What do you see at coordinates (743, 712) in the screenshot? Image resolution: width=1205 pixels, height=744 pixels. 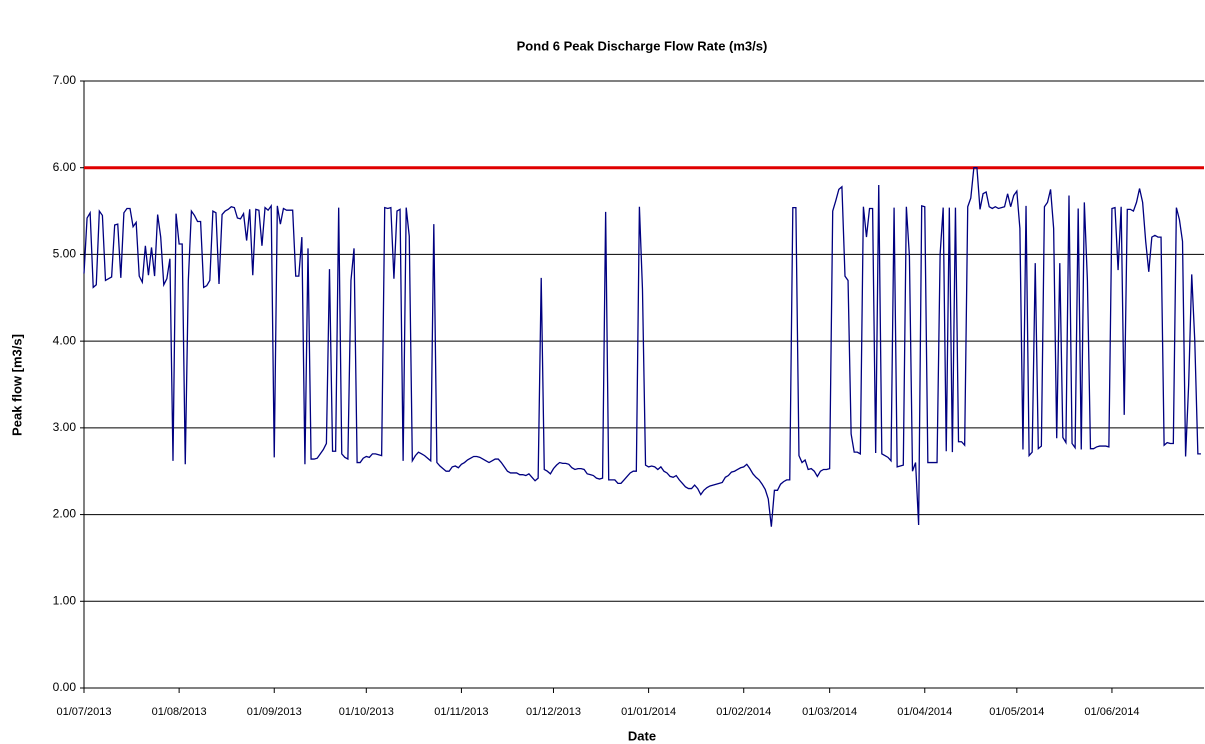 I see `x-tick-label: 01/02/2014` at bounding box center [743, 712].